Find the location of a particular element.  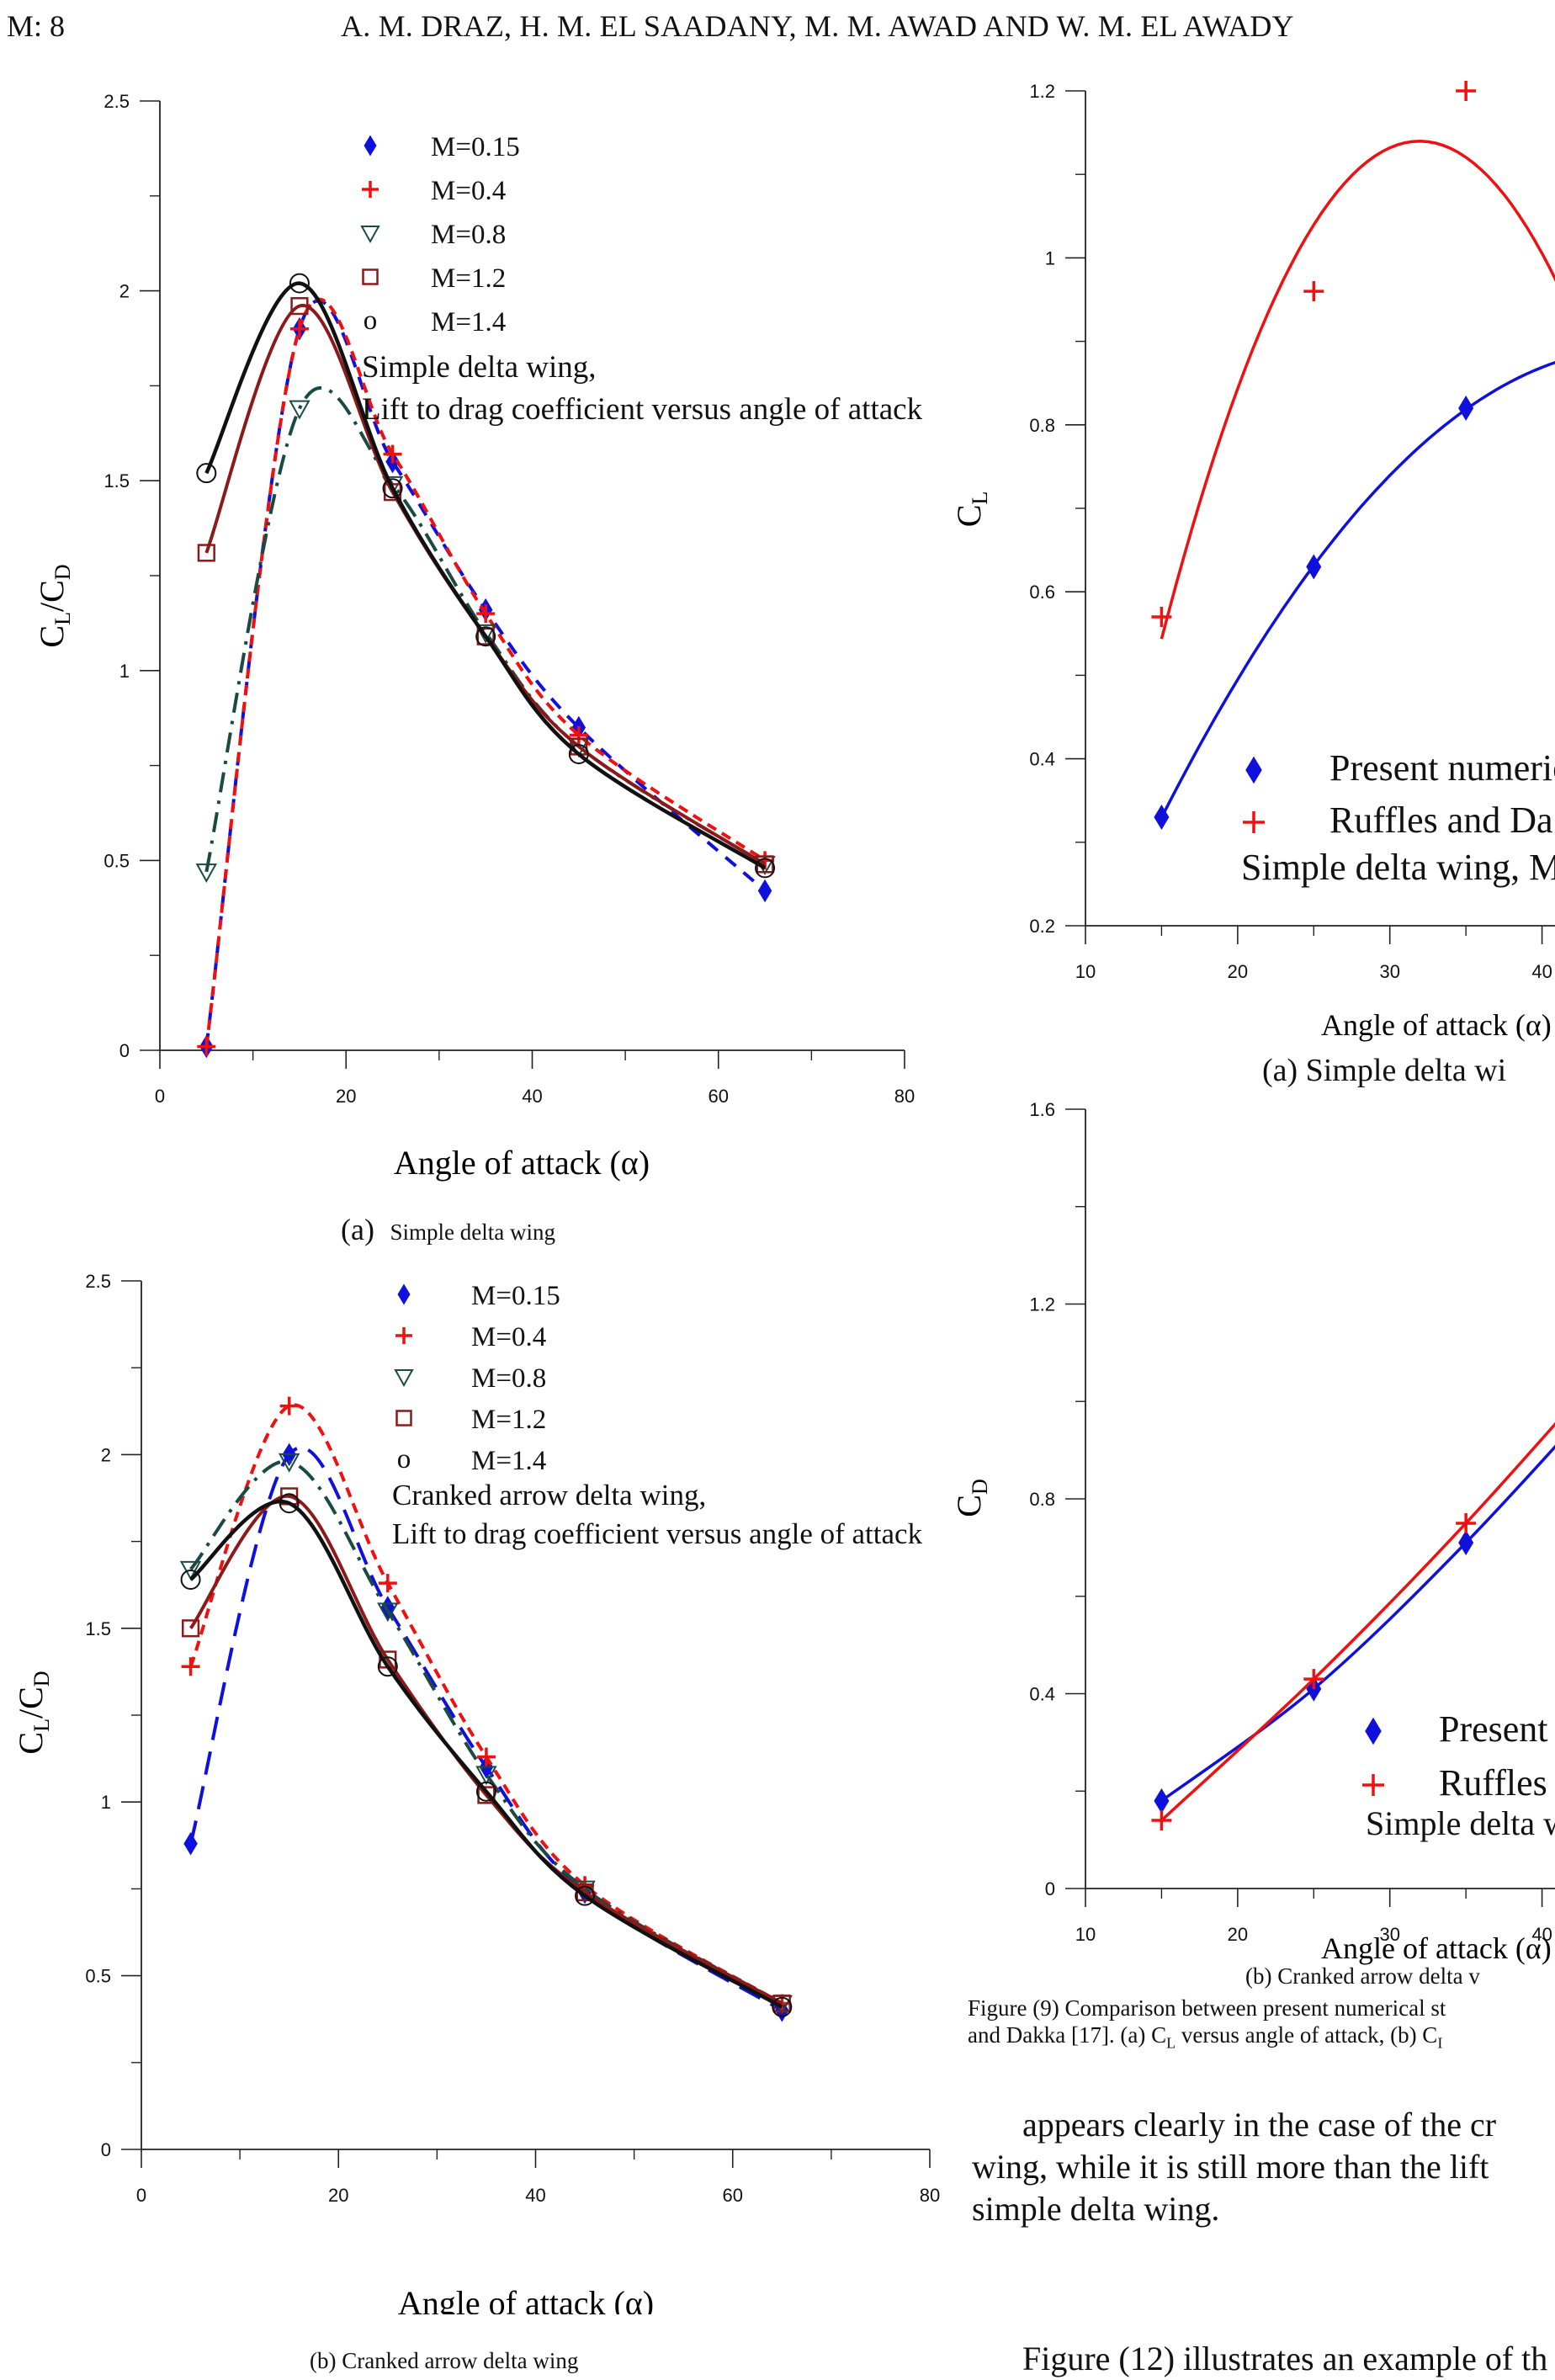

y-tick-label: 1.5 is located at coordinates (116, 480).